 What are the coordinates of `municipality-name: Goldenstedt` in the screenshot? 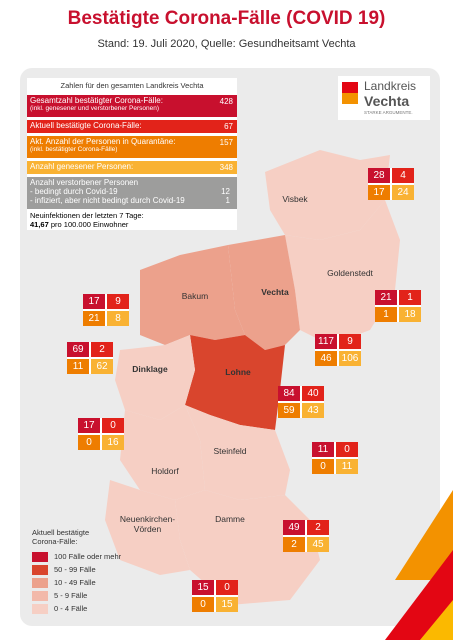 It's located at (350, 273).